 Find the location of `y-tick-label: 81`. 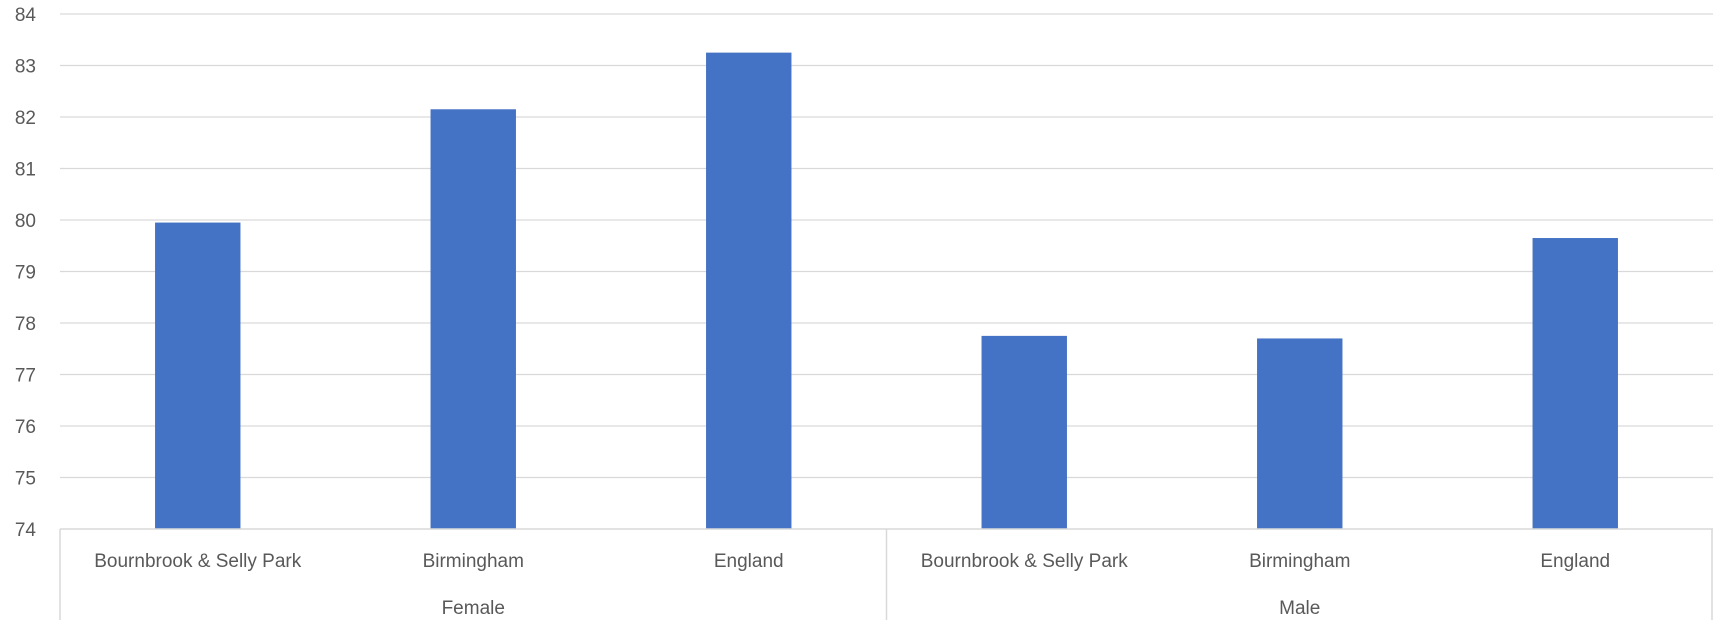

y-tick-label: 81 is located at coordinates (25, 170).